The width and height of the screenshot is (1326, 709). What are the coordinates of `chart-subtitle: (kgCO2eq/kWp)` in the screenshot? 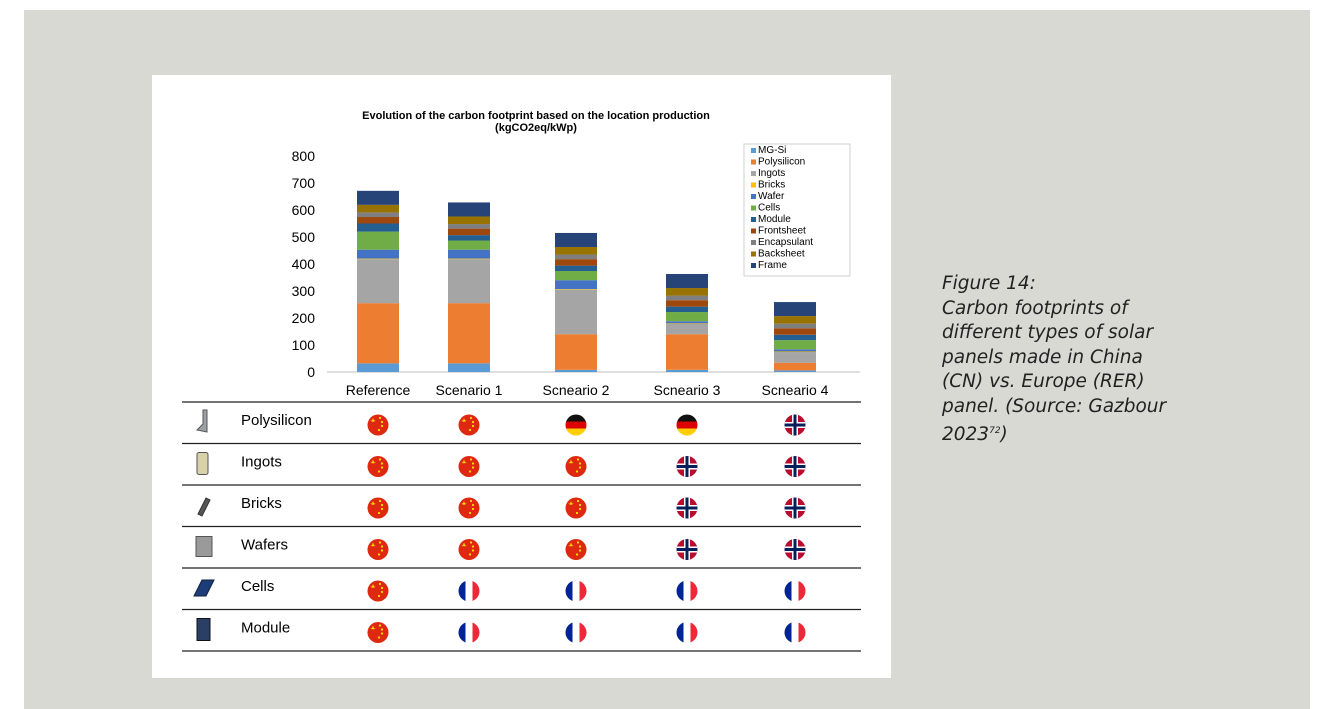 It's located at (536, 128).